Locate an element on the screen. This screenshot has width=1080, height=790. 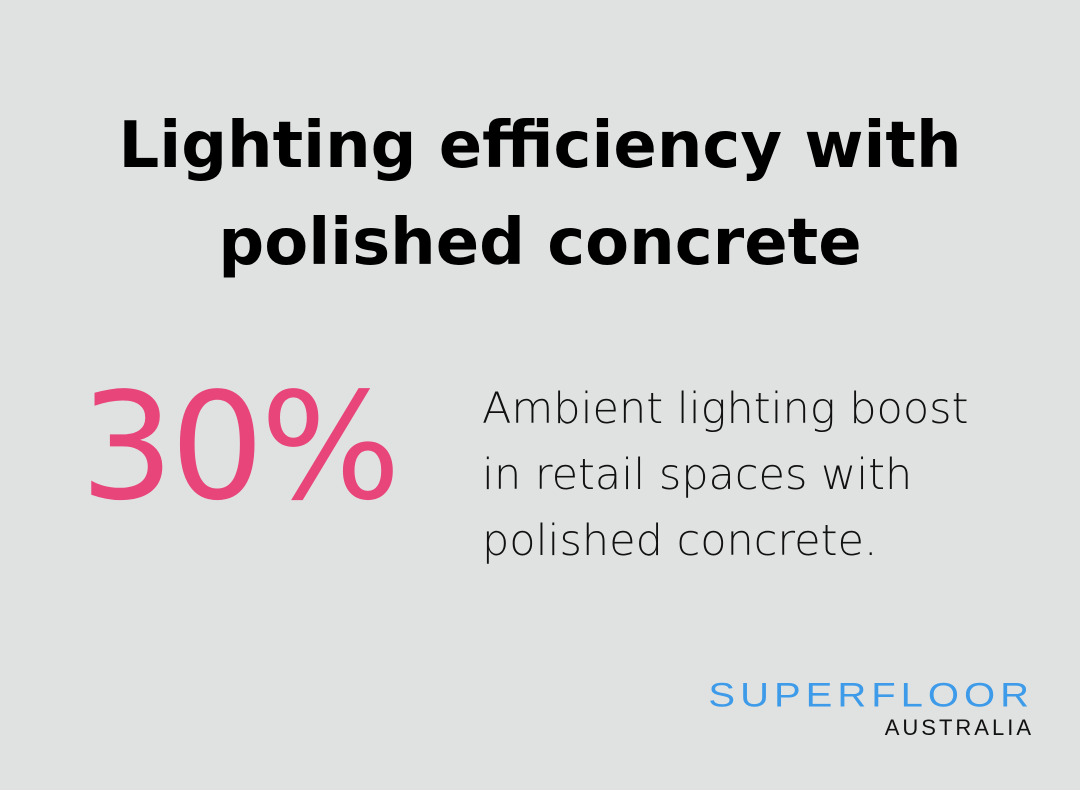
title-line-1: Lighting efficiency with is located at coordinates (540, 146).